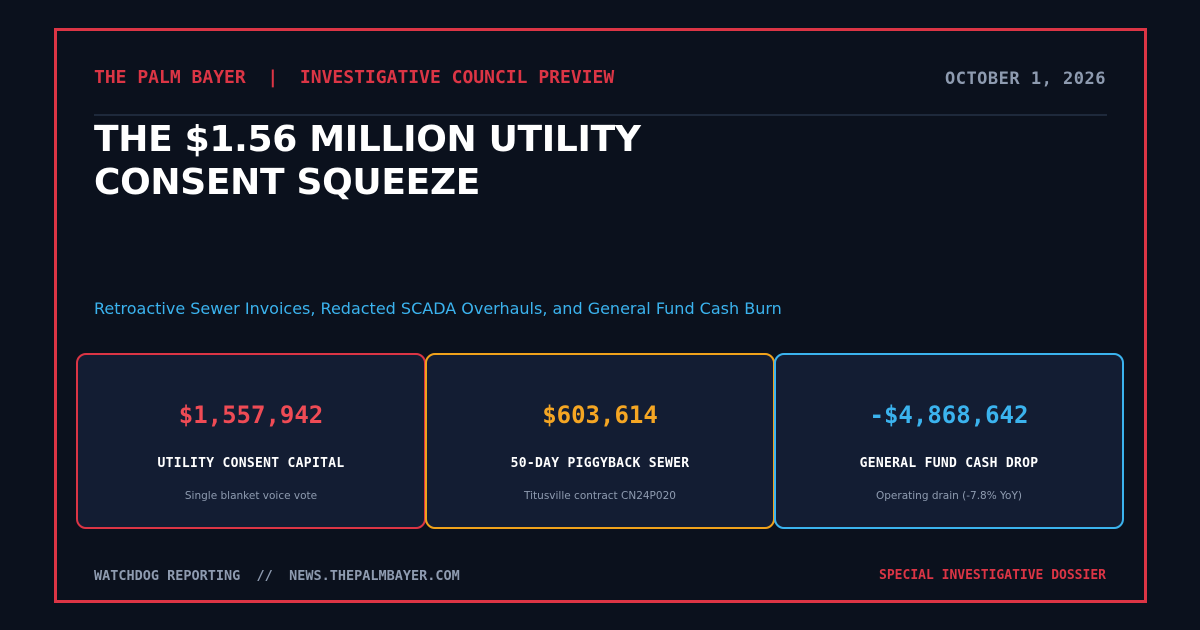  What do you see at coordinates (948, 496) in the screenshot?
I see `stat-note: Operating drain (-7.8% YoY)` at bounding box center [948, 496].